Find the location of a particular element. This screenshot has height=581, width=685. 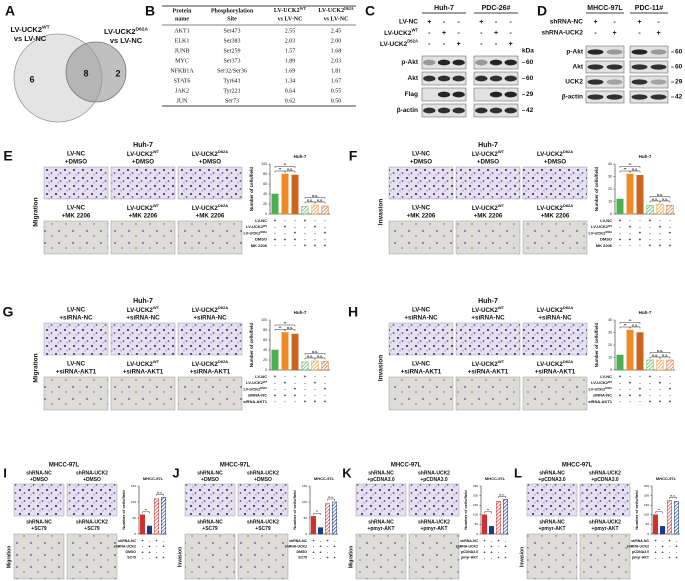

band-label: UCK2 is located at coordinates (574, 82).